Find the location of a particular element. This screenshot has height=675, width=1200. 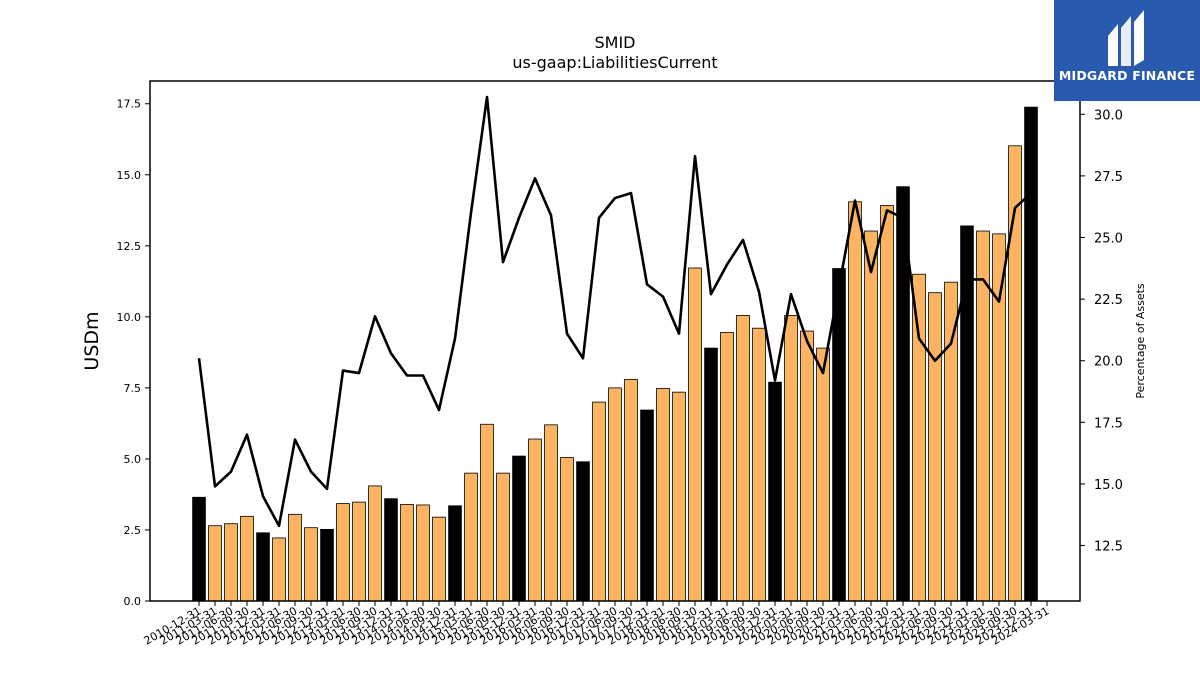

y-axis-label: USDm is located at coordinates (92, 340).